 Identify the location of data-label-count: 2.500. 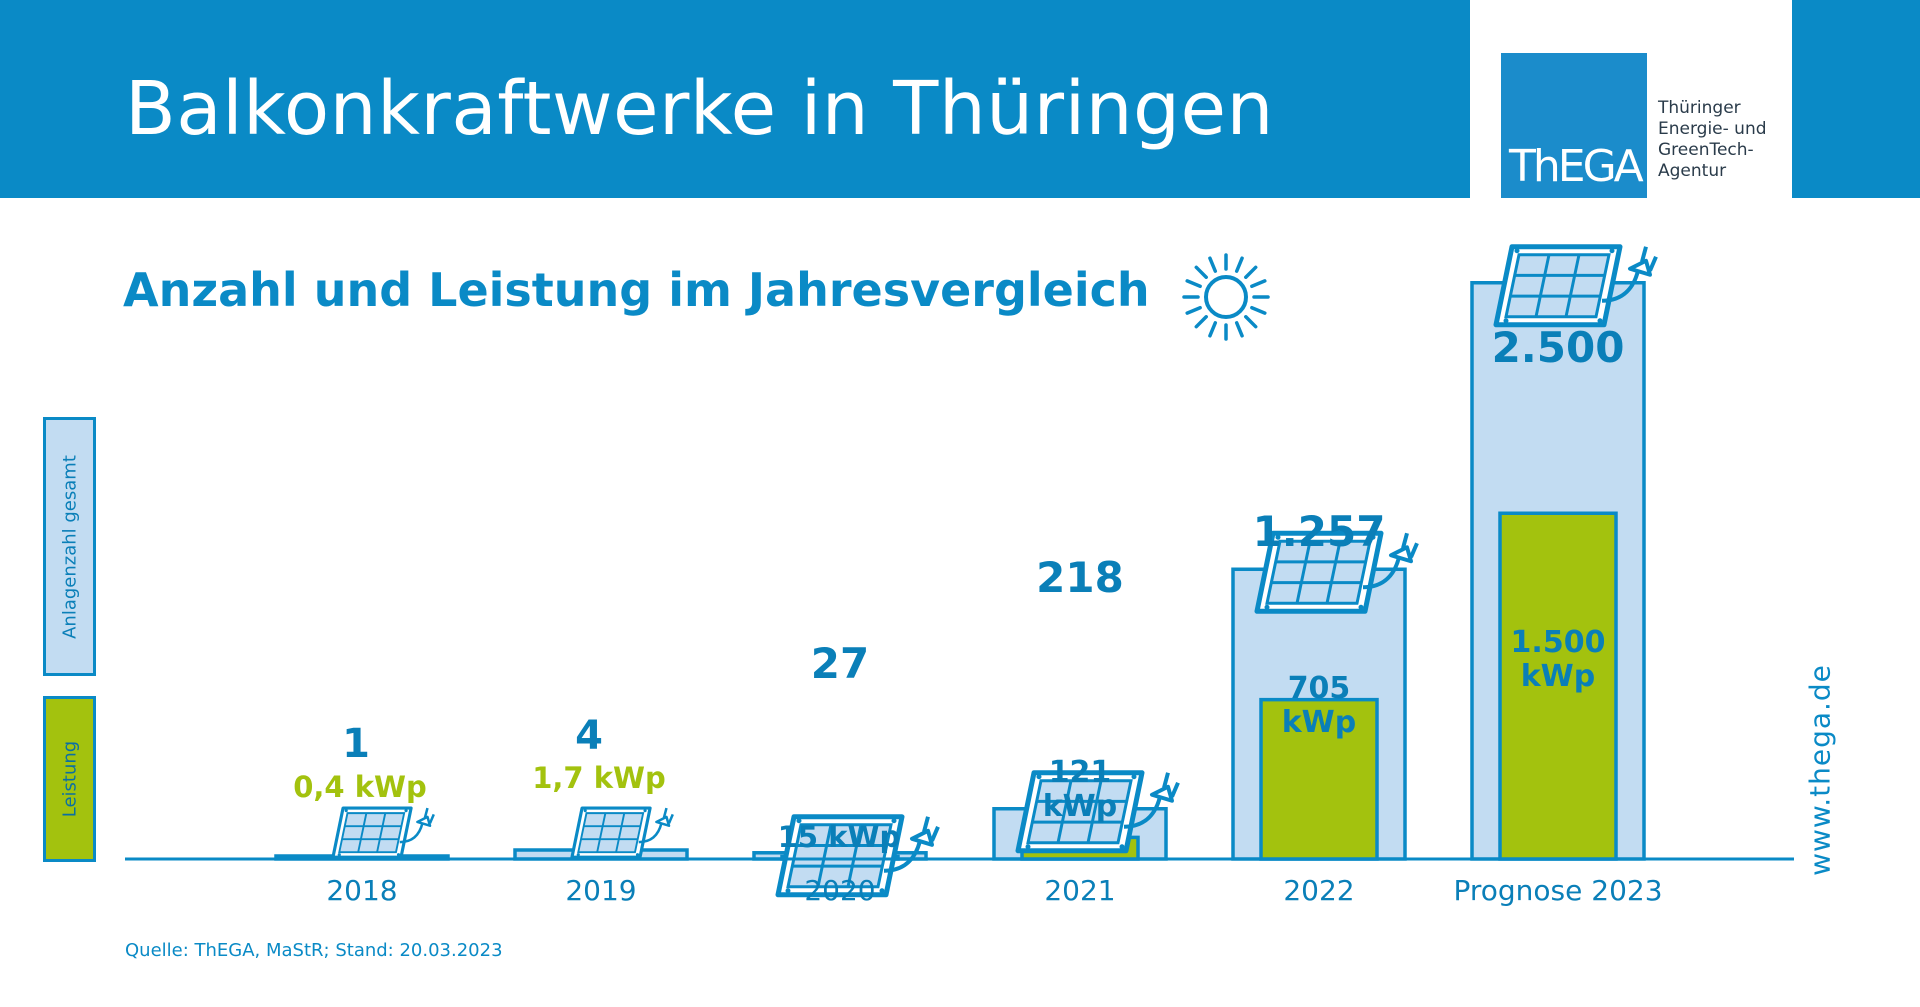
(1558, 347).